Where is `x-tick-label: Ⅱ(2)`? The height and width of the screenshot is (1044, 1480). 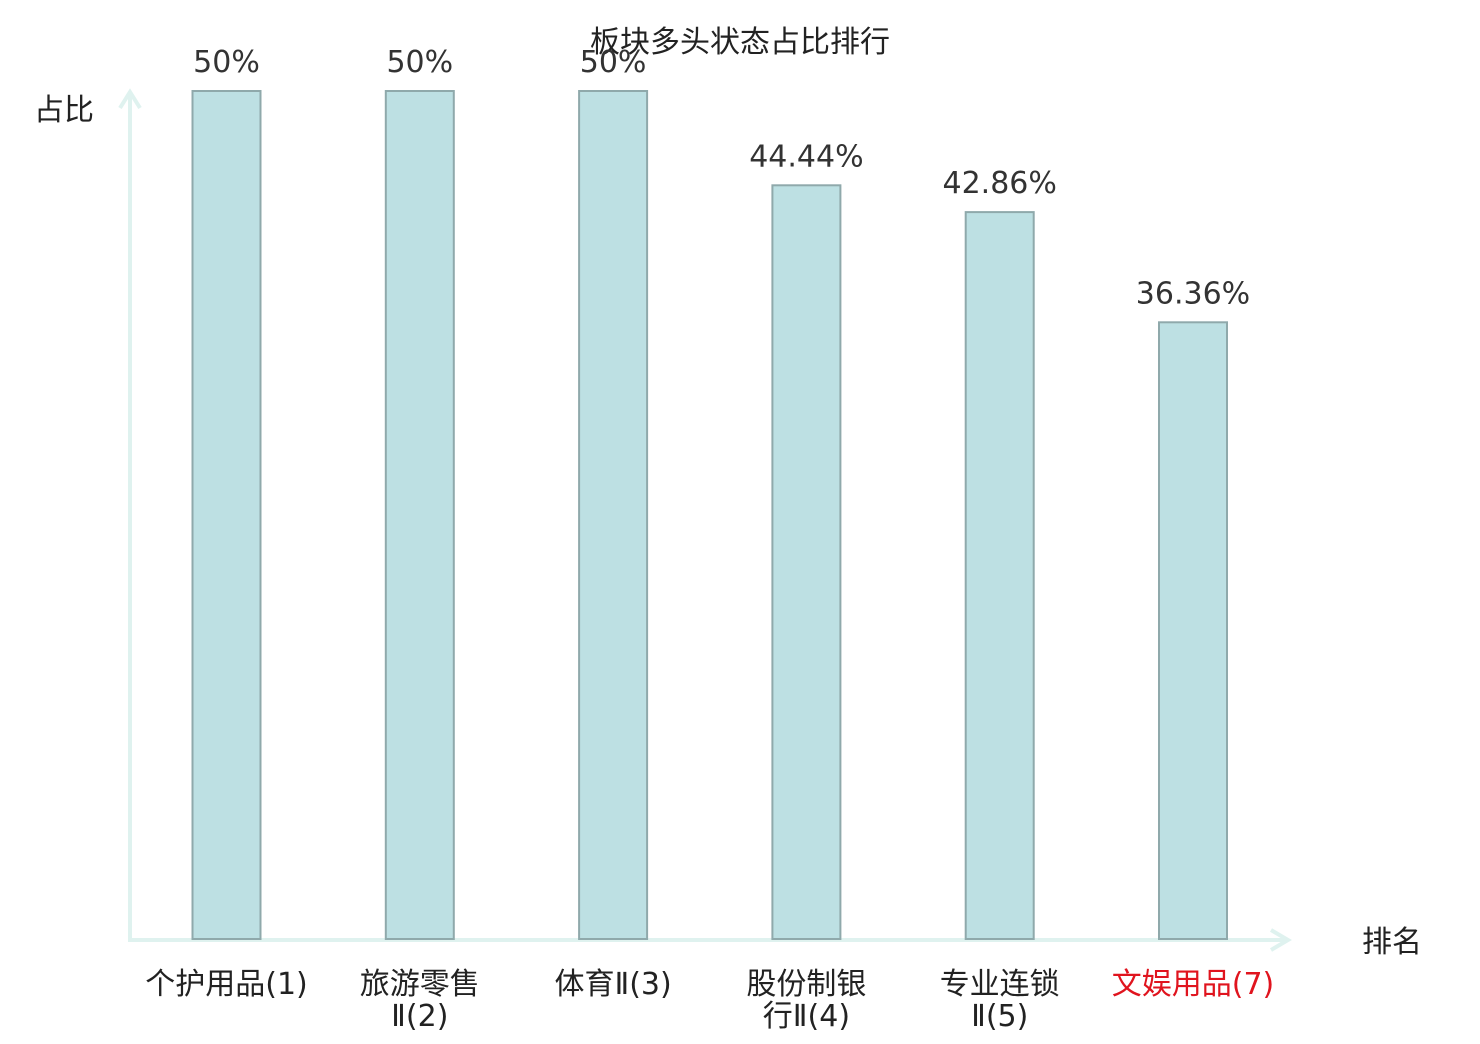
x-tick-label: Ⅱ(2) is located at coordinates (419, 1016).